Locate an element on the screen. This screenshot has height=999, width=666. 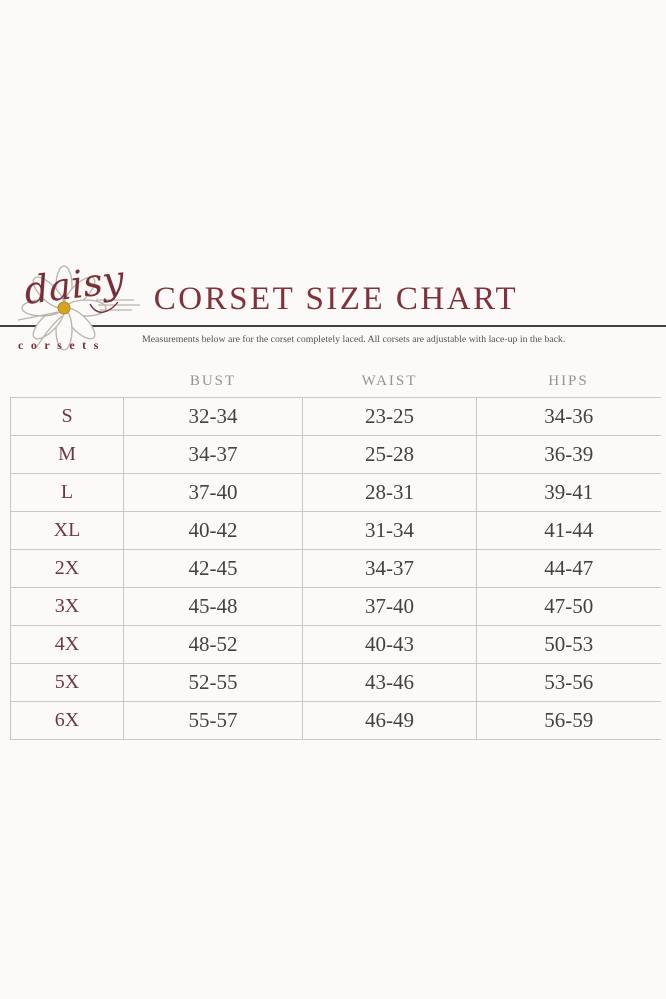
table-row: 4X 48-52 40-43 50-53 is located at coordinates (335, 644).